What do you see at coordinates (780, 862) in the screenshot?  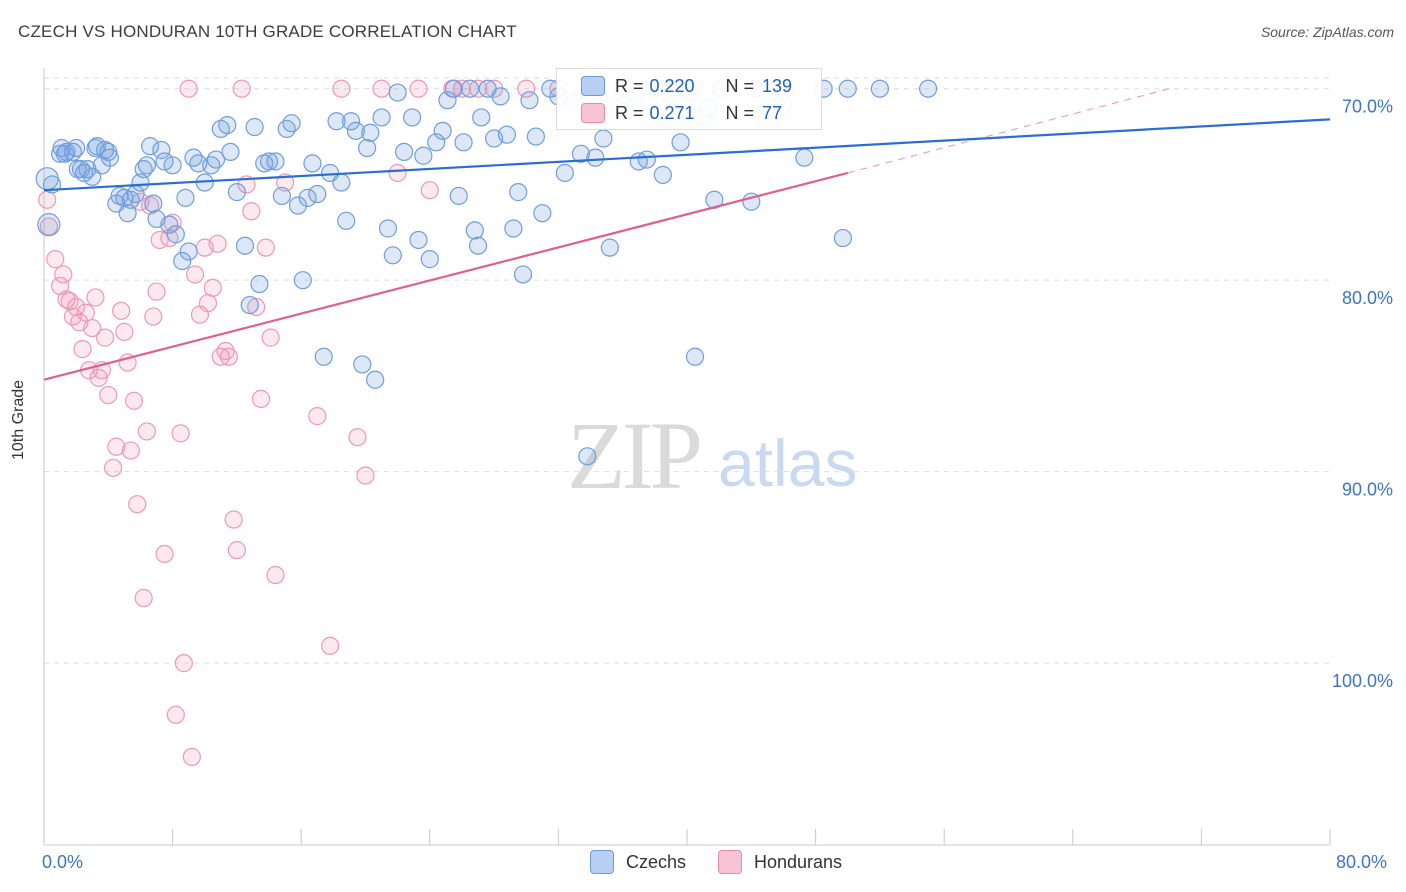 I see `legend-item-hondurans: Hondurans` at bounding box center [780, 862].